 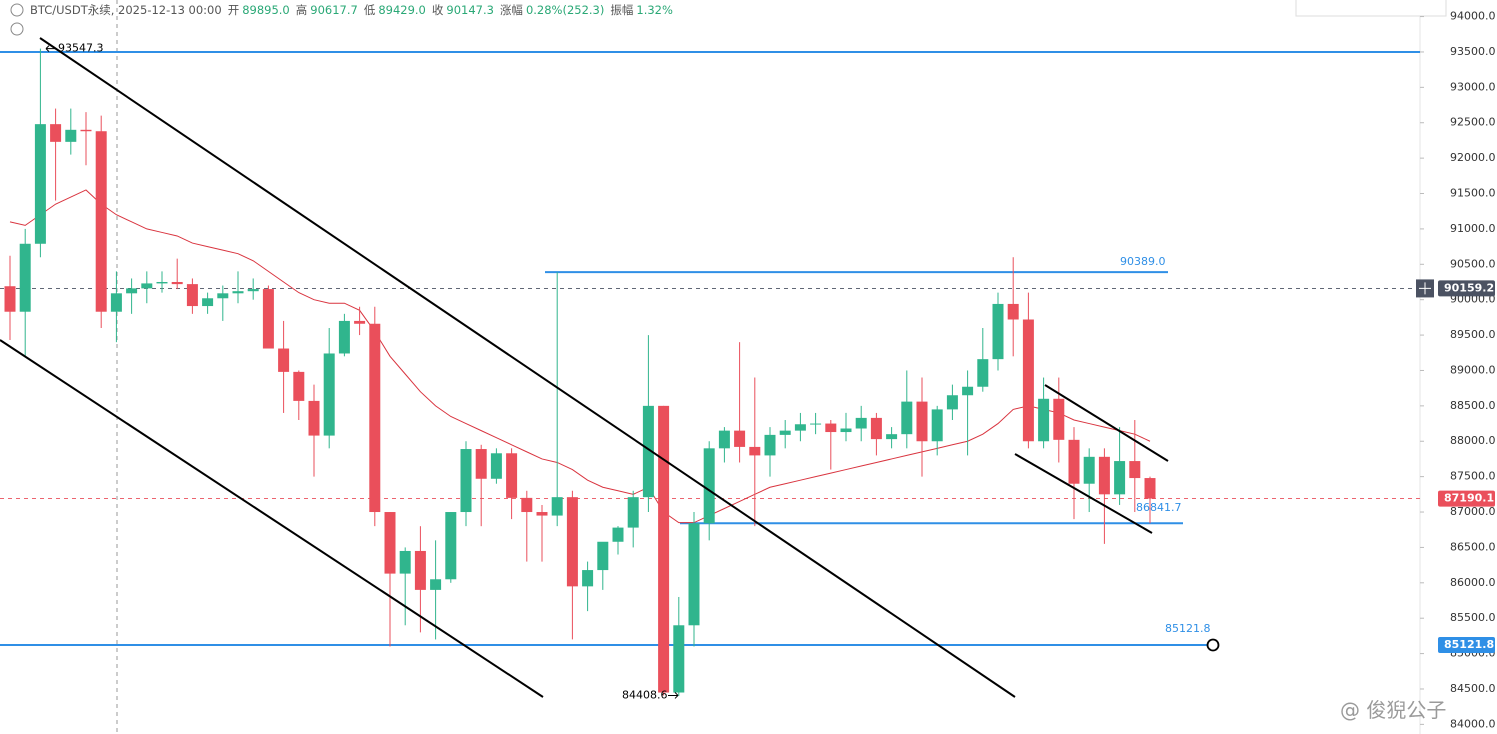 I want to click on y-tick-label: 91500.0, so click(x=1473, y=193).